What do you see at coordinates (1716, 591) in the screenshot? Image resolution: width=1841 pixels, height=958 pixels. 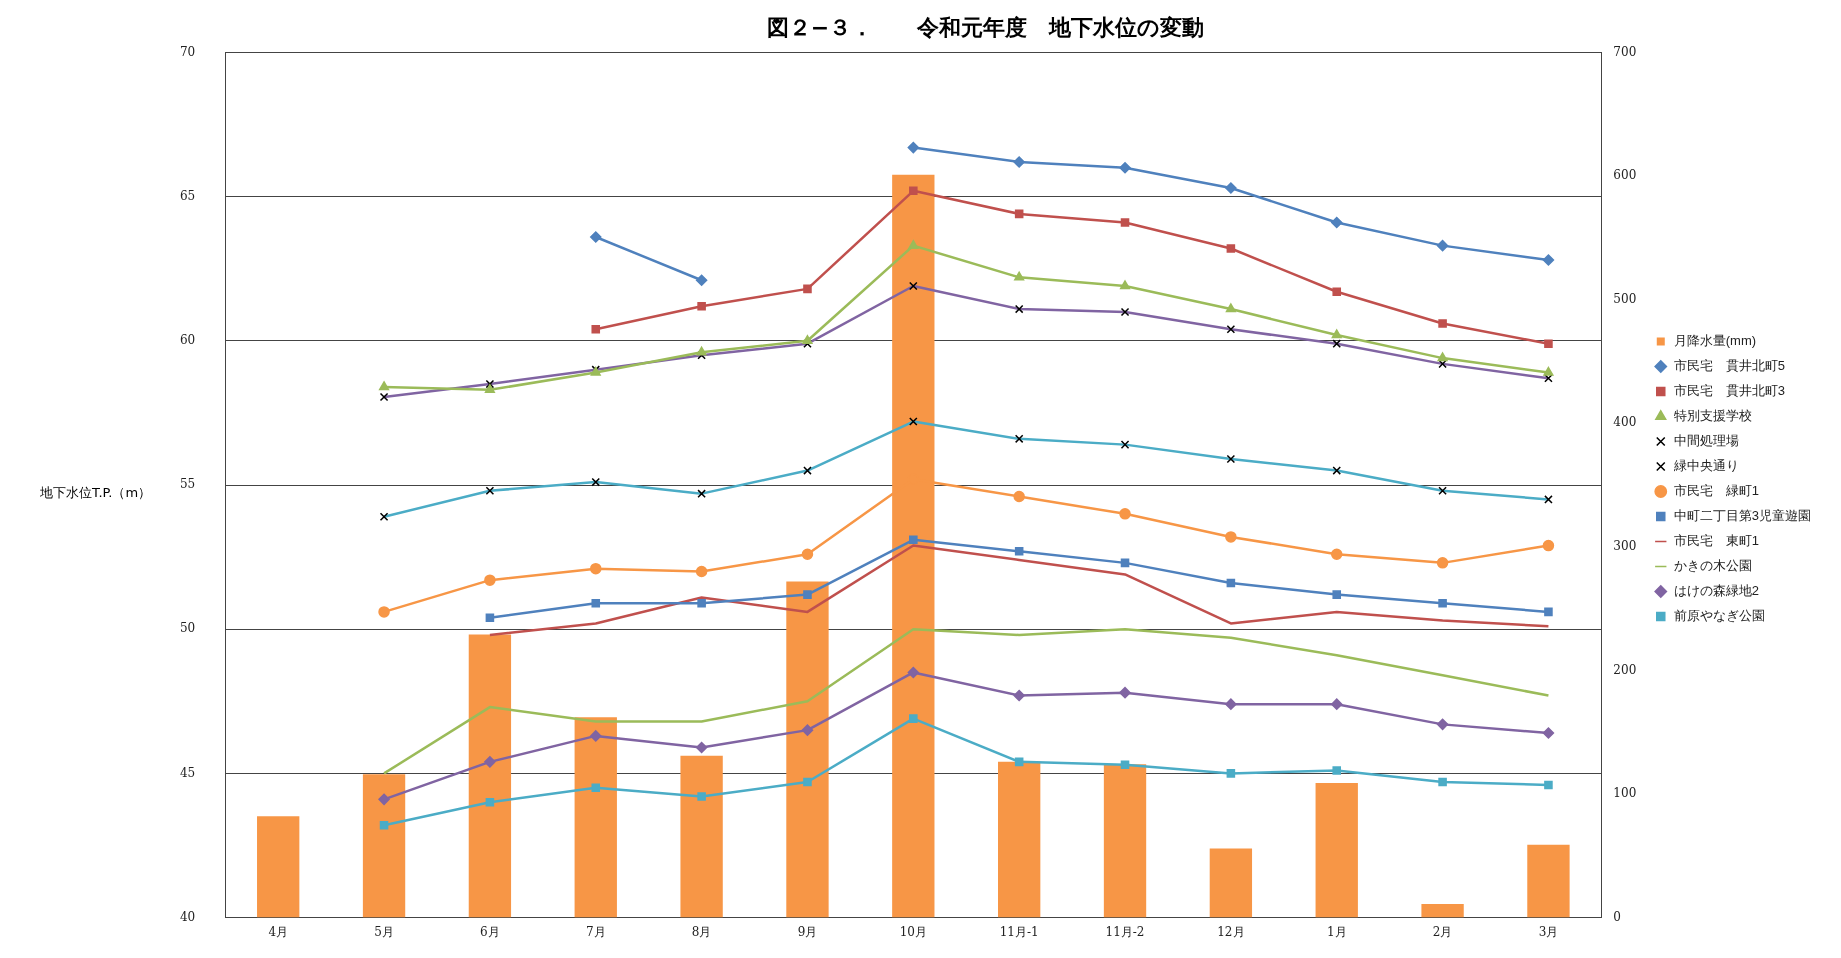 I see `legend-label: はけの森緑地2` at bounding box center [1716, 591].